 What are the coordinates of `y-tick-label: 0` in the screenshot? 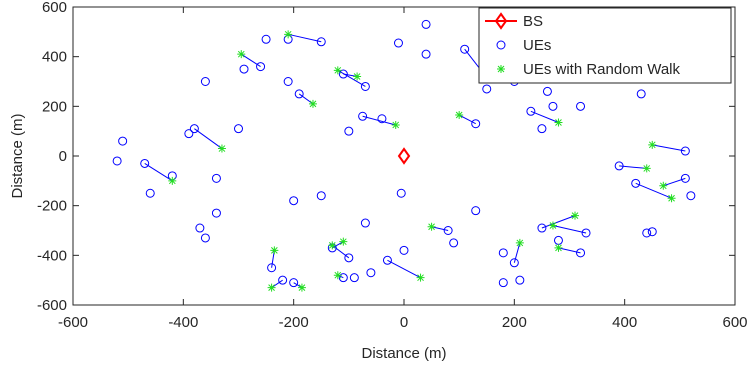 It's located at (63, 156).